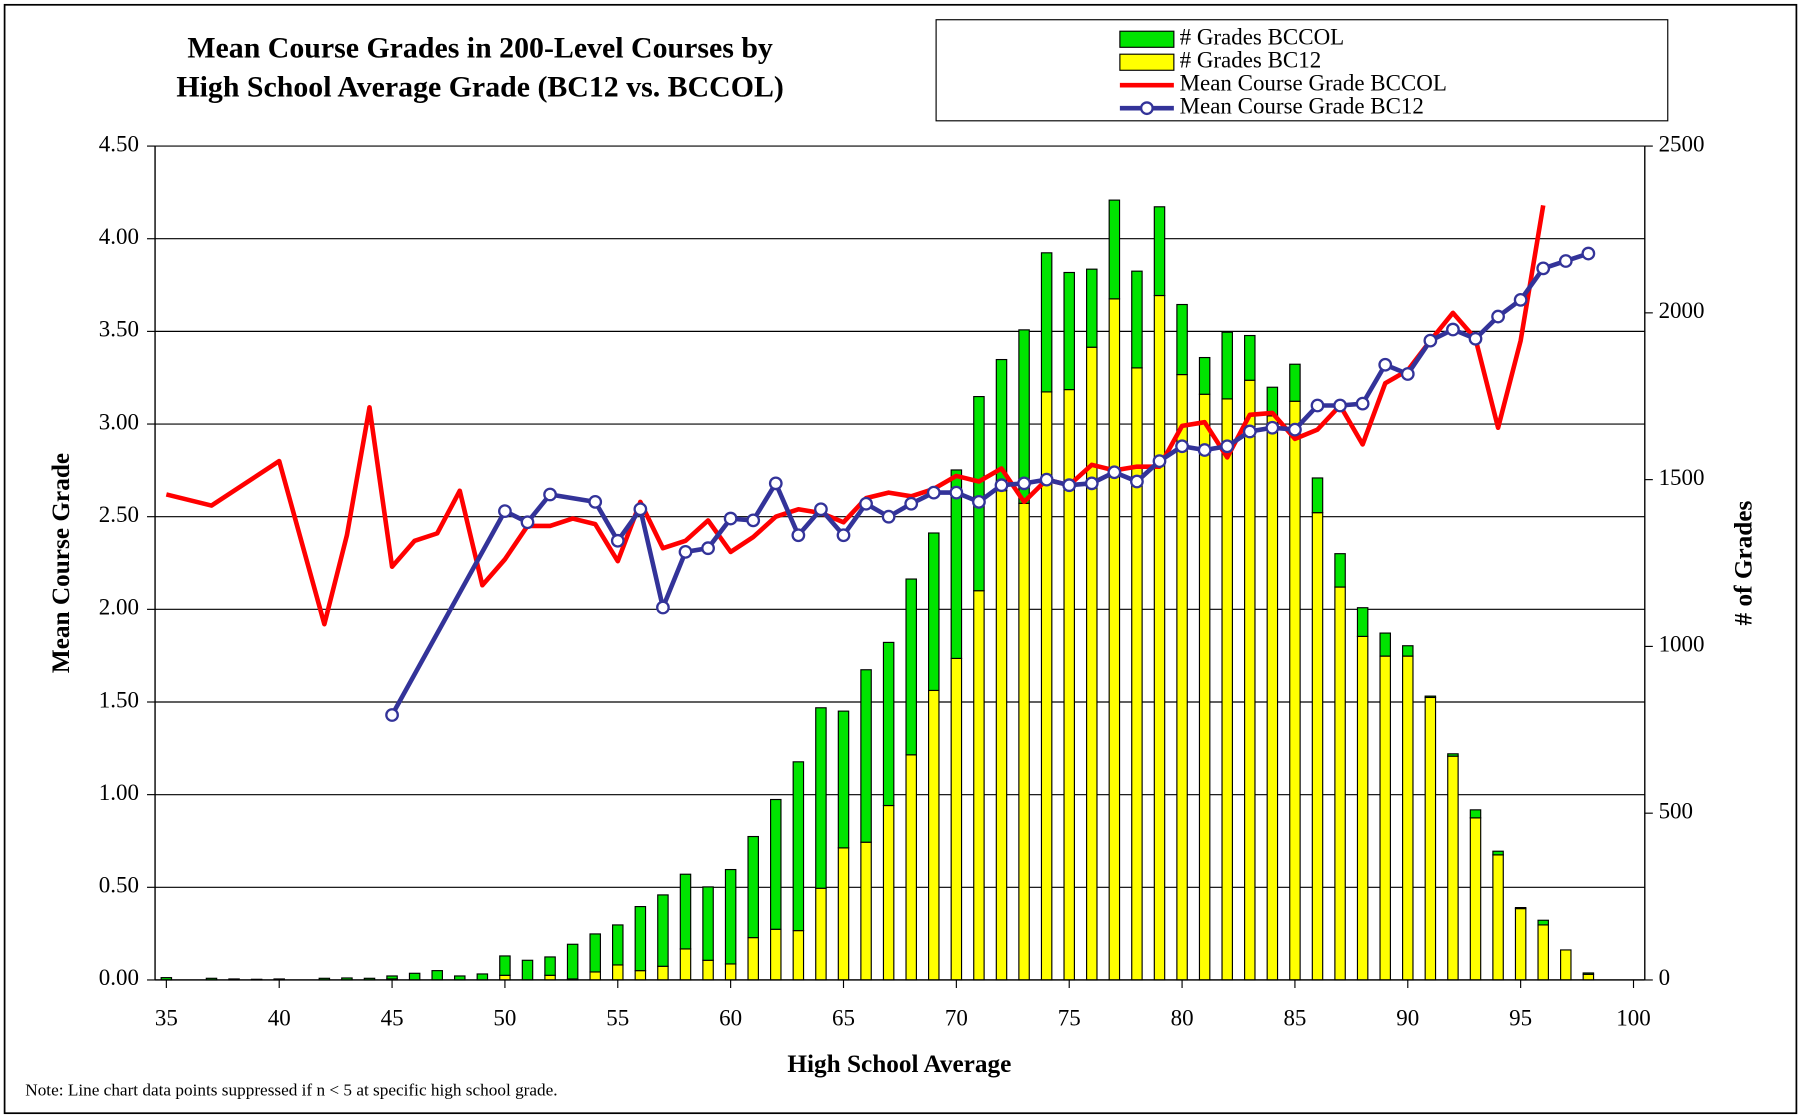 The height and width of the screenshot is (1118, 1801). I want to click on x-tick-label: 80, so click(1182, 1017).